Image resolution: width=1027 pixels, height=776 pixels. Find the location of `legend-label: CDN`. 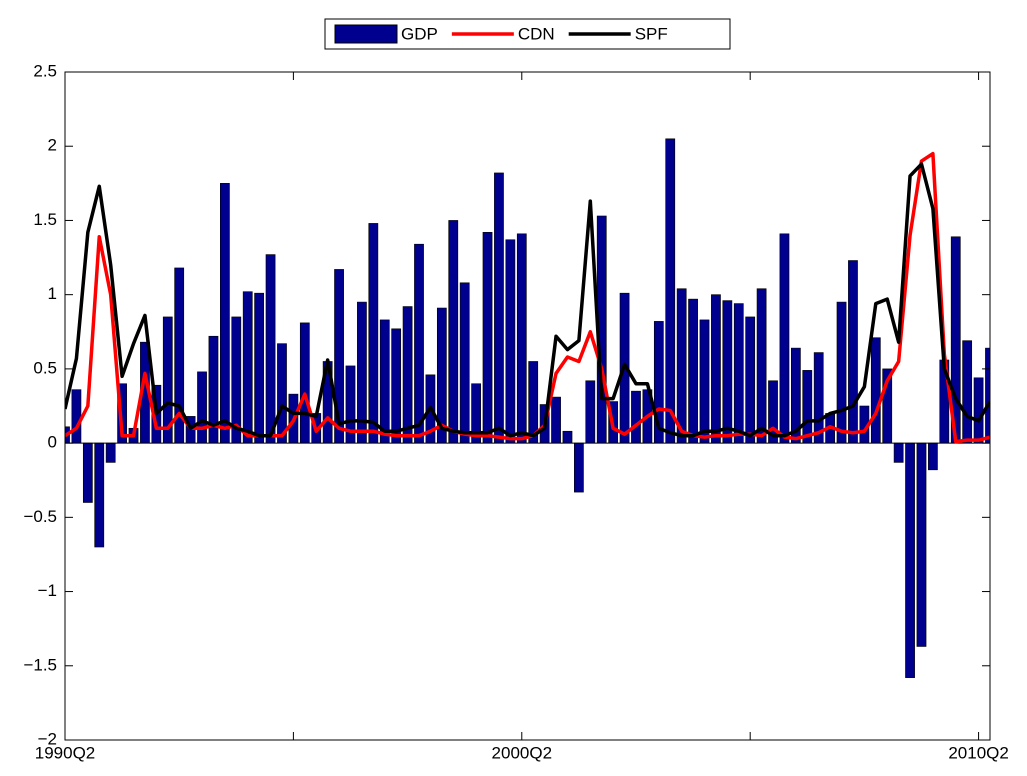

legend-label: CDN is located at coordinates (536, 33).